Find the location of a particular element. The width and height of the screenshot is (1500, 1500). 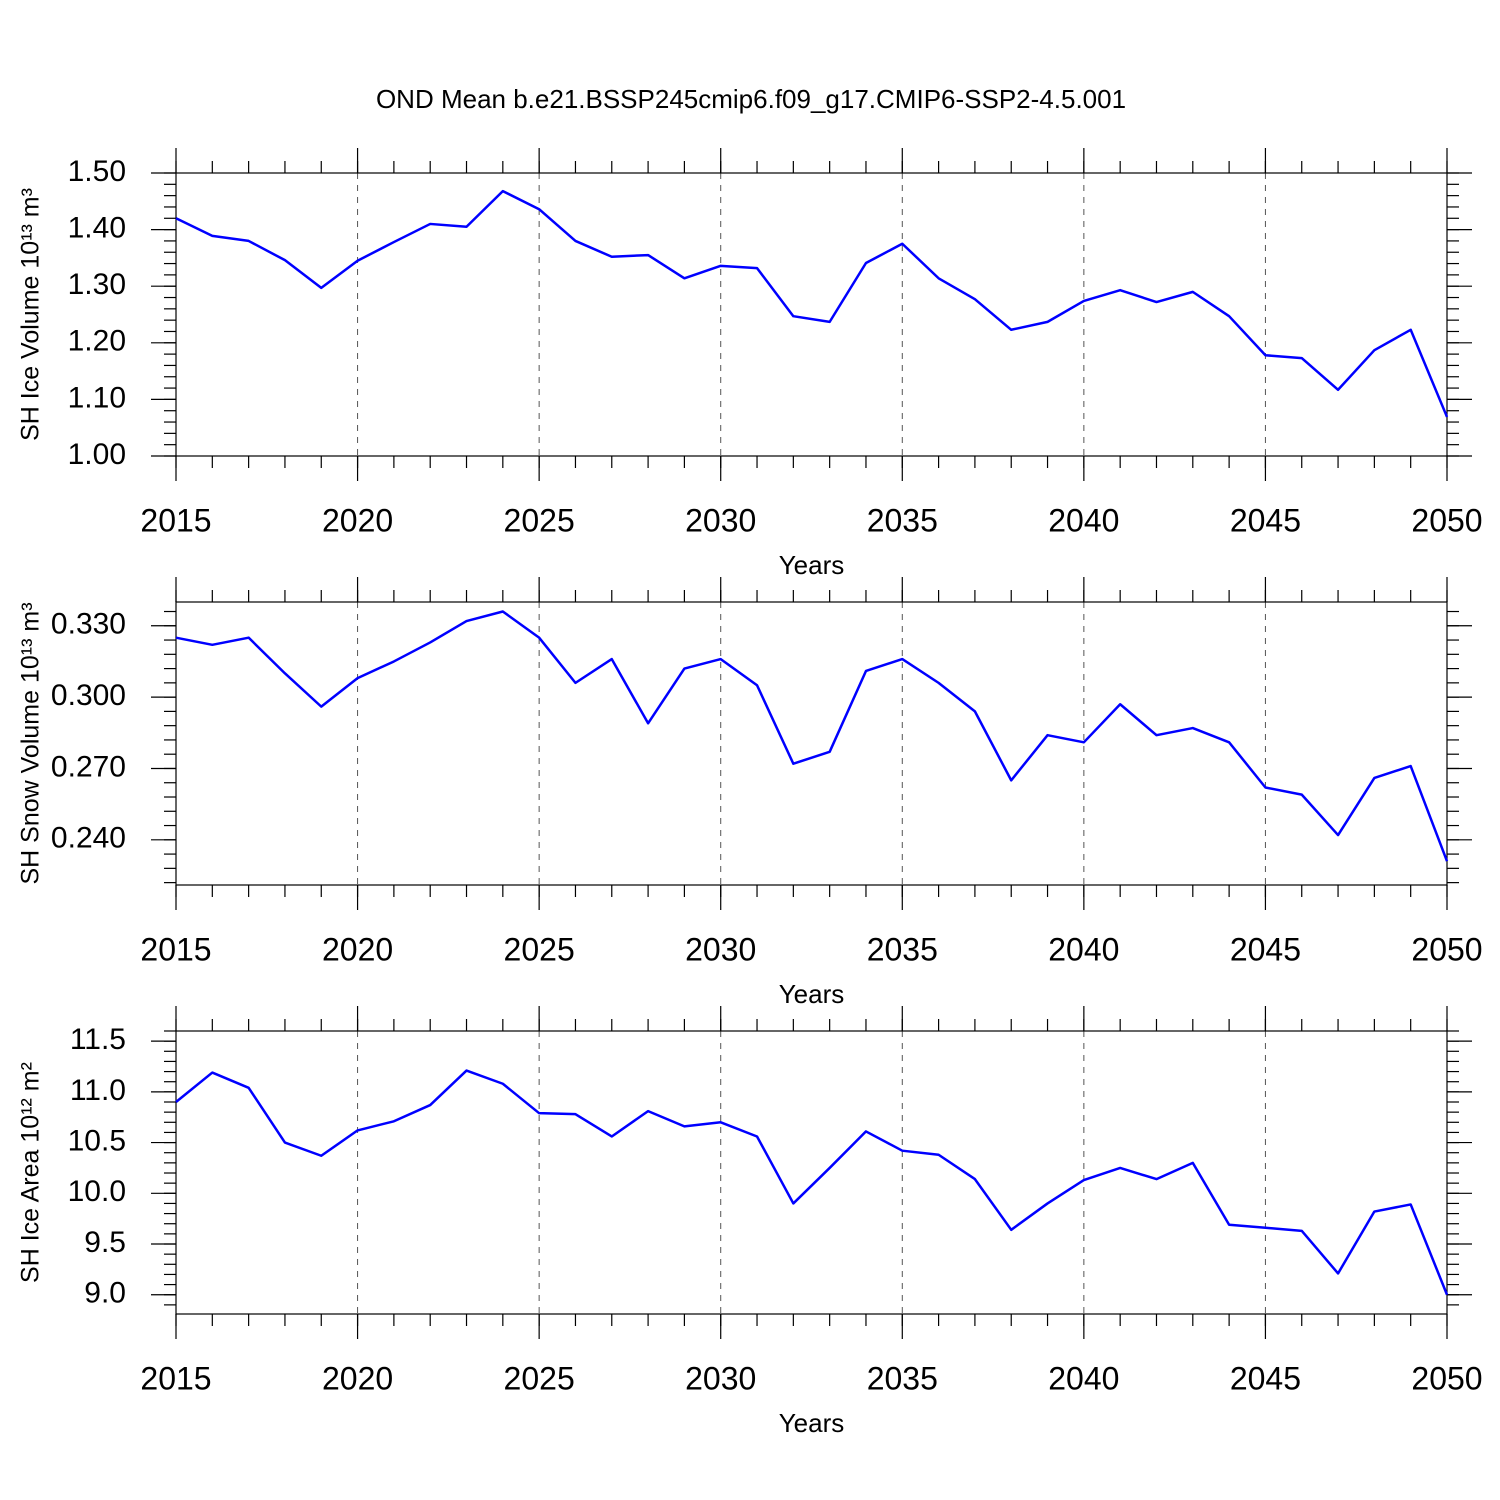

y-tick-label: 1.50 is located at coordinates (97, 171).